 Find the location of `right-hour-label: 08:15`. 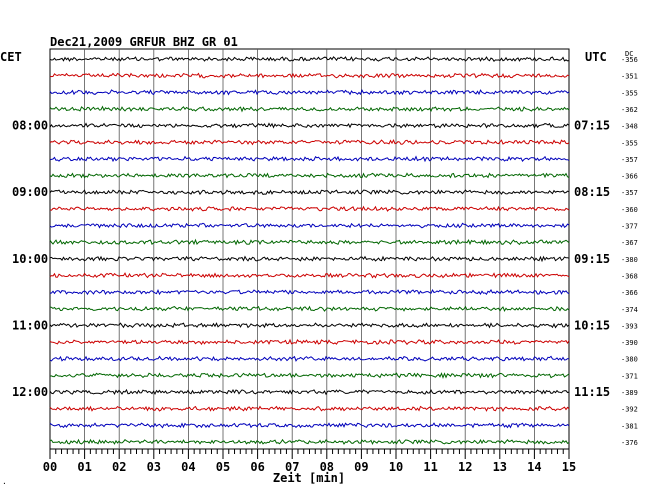

right-hour-label: 08:15 is located at coordinates (592, 192).